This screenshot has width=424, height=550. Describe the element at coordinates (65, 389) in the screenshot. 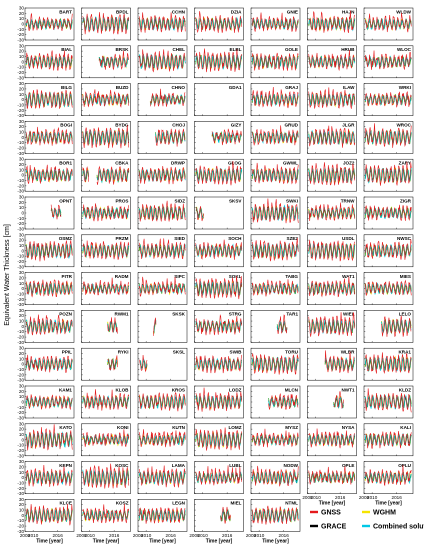

I see `station-name: KAM1` at that location.